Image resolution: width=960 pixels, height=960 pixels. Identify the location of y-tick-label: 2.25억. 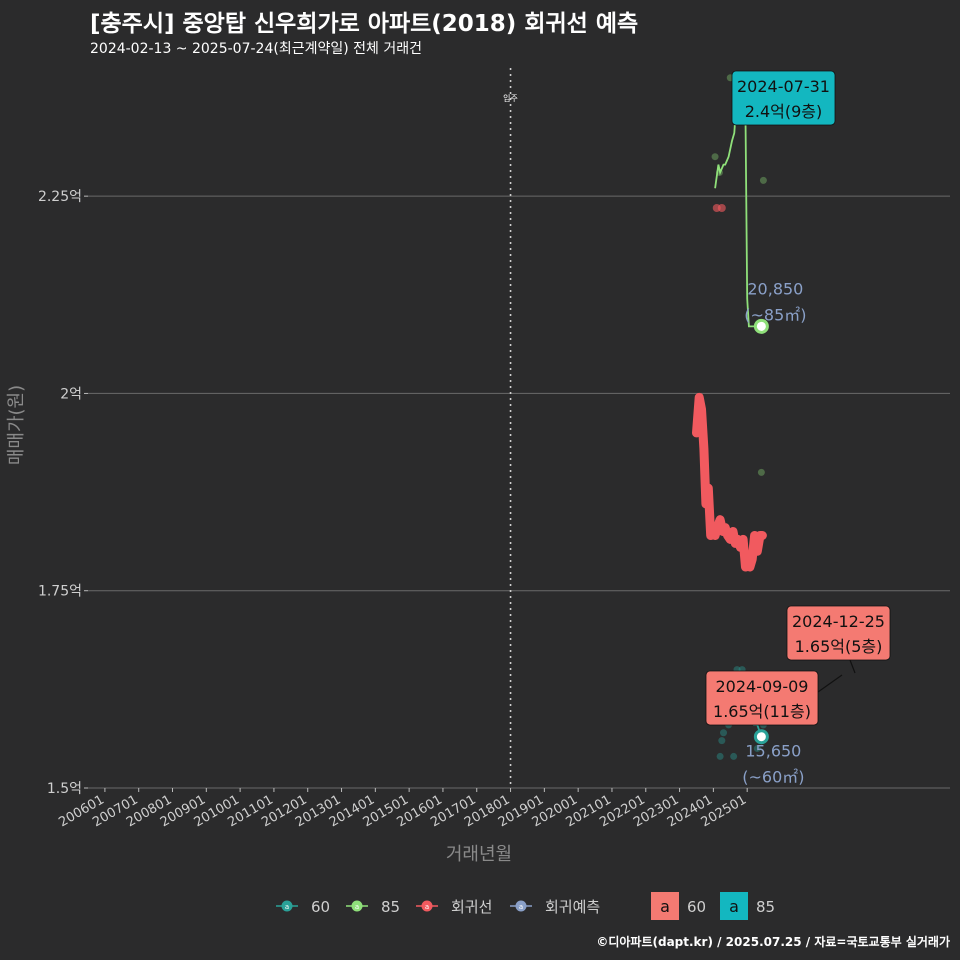
(60, 197).